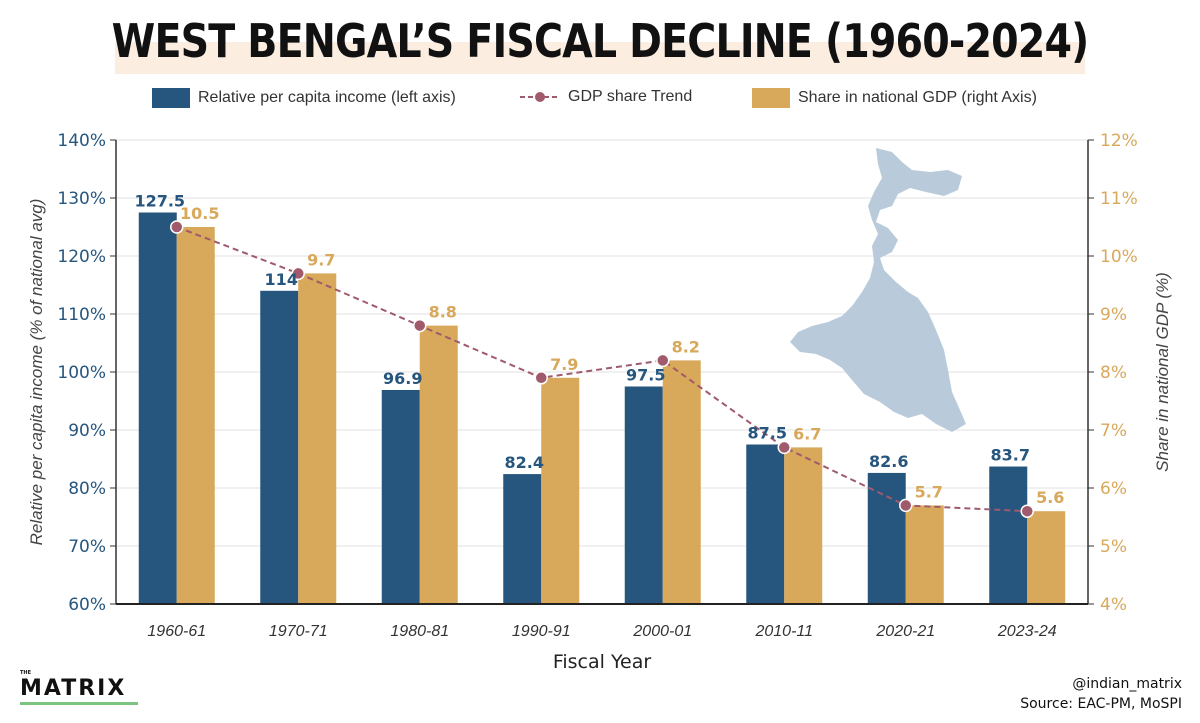 The width and height of the screenshot is (1200, 723). I want to click on data-label-income: 82.6, so click(888, 461).